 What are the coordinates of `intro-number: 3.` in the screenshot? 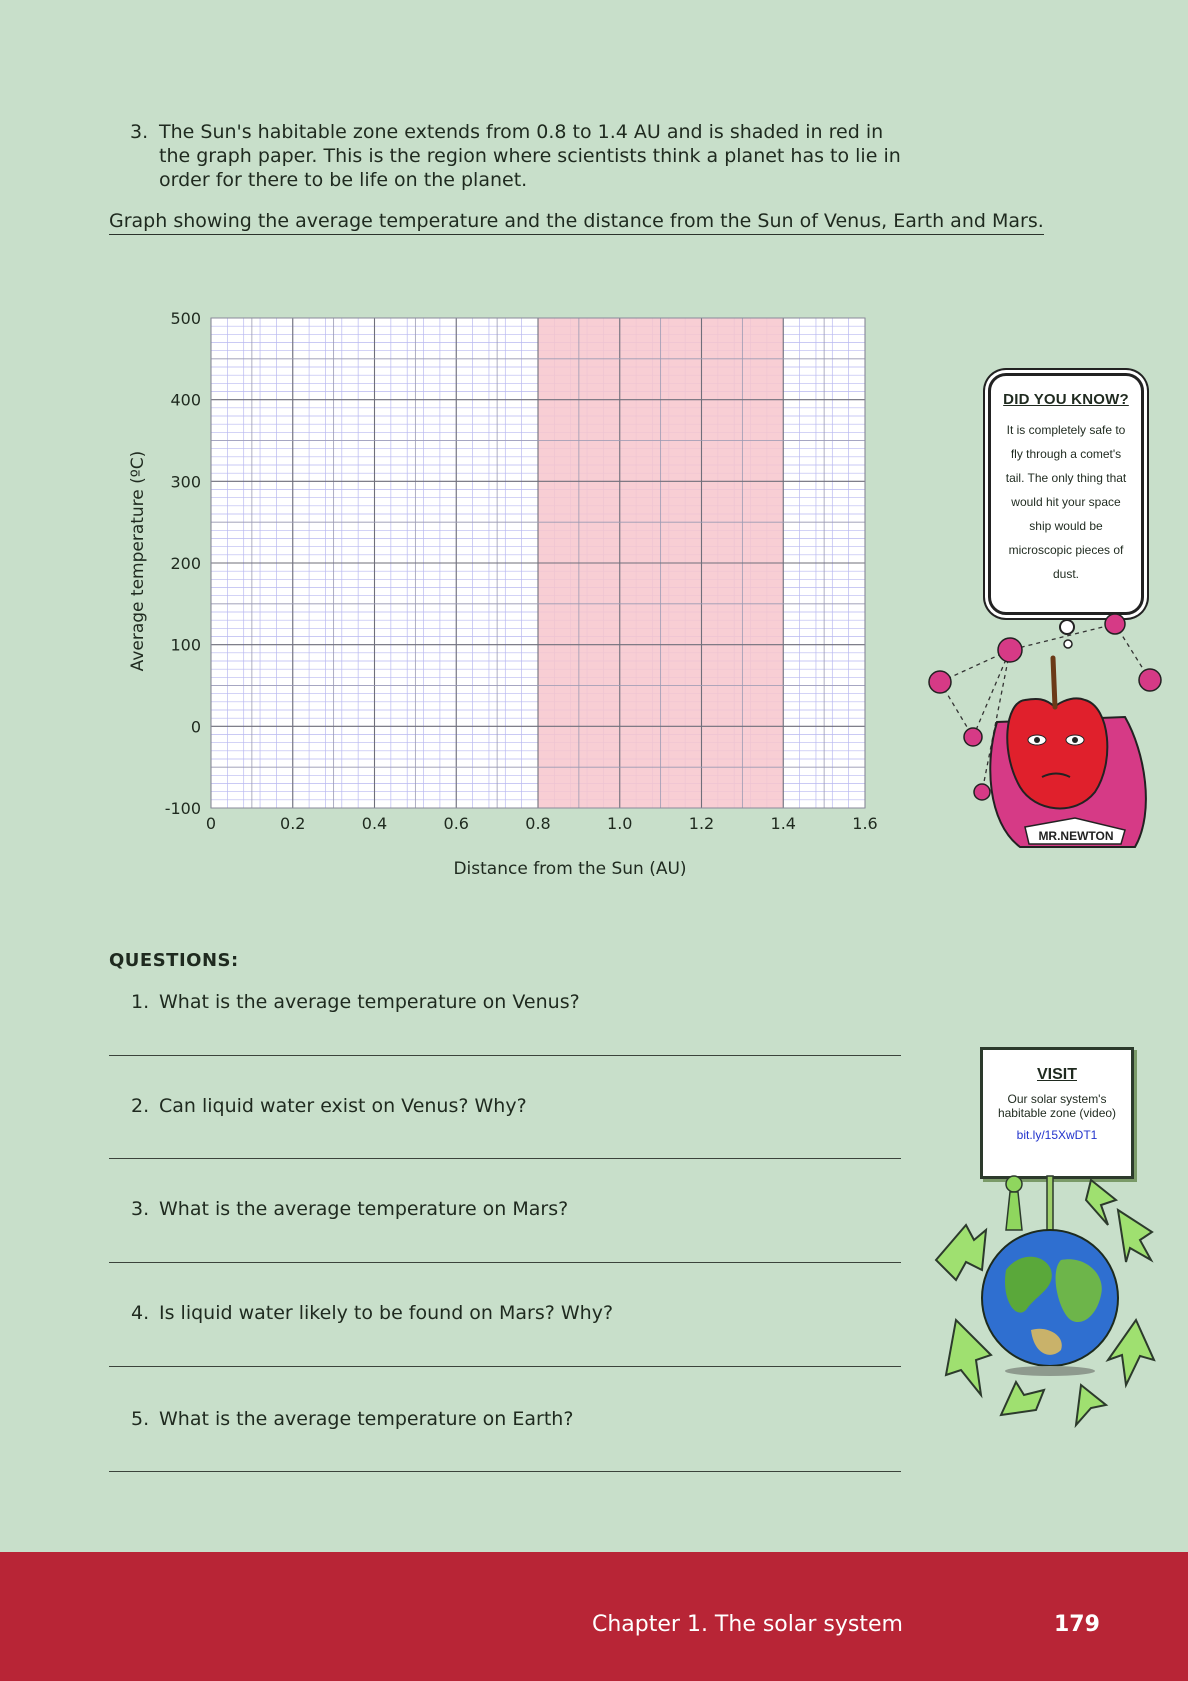 It's located at (139, 132).